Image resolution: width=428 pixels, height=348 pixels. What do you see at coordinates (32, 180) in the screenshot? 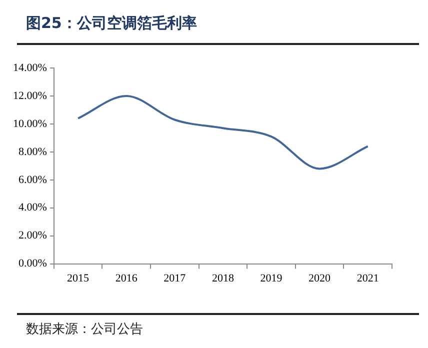
I see `y-tick-label: 6.00%` at bounding box center [32, 180].